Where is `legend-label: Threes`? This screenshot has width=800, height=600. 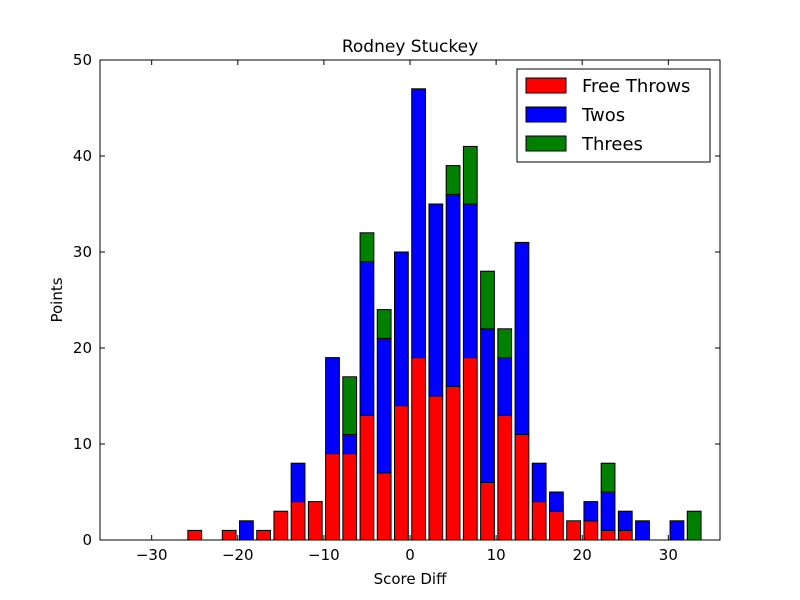 legend-label: Threes is located at coordinates (612, 144).